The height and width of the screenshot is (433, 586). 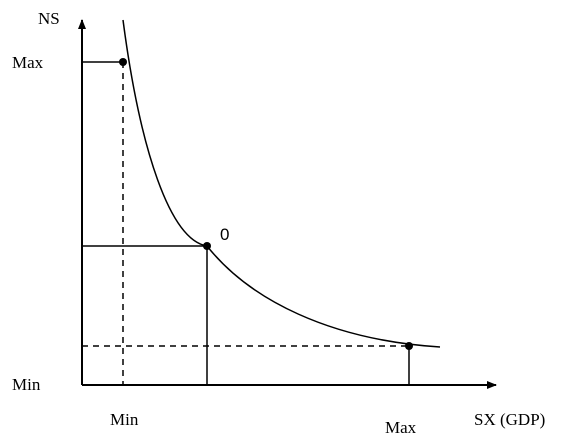 What do you see at coordinates (401, 425) in the screenshot?
I see `x-tick-max: Max` at bounding box center [401, 425].